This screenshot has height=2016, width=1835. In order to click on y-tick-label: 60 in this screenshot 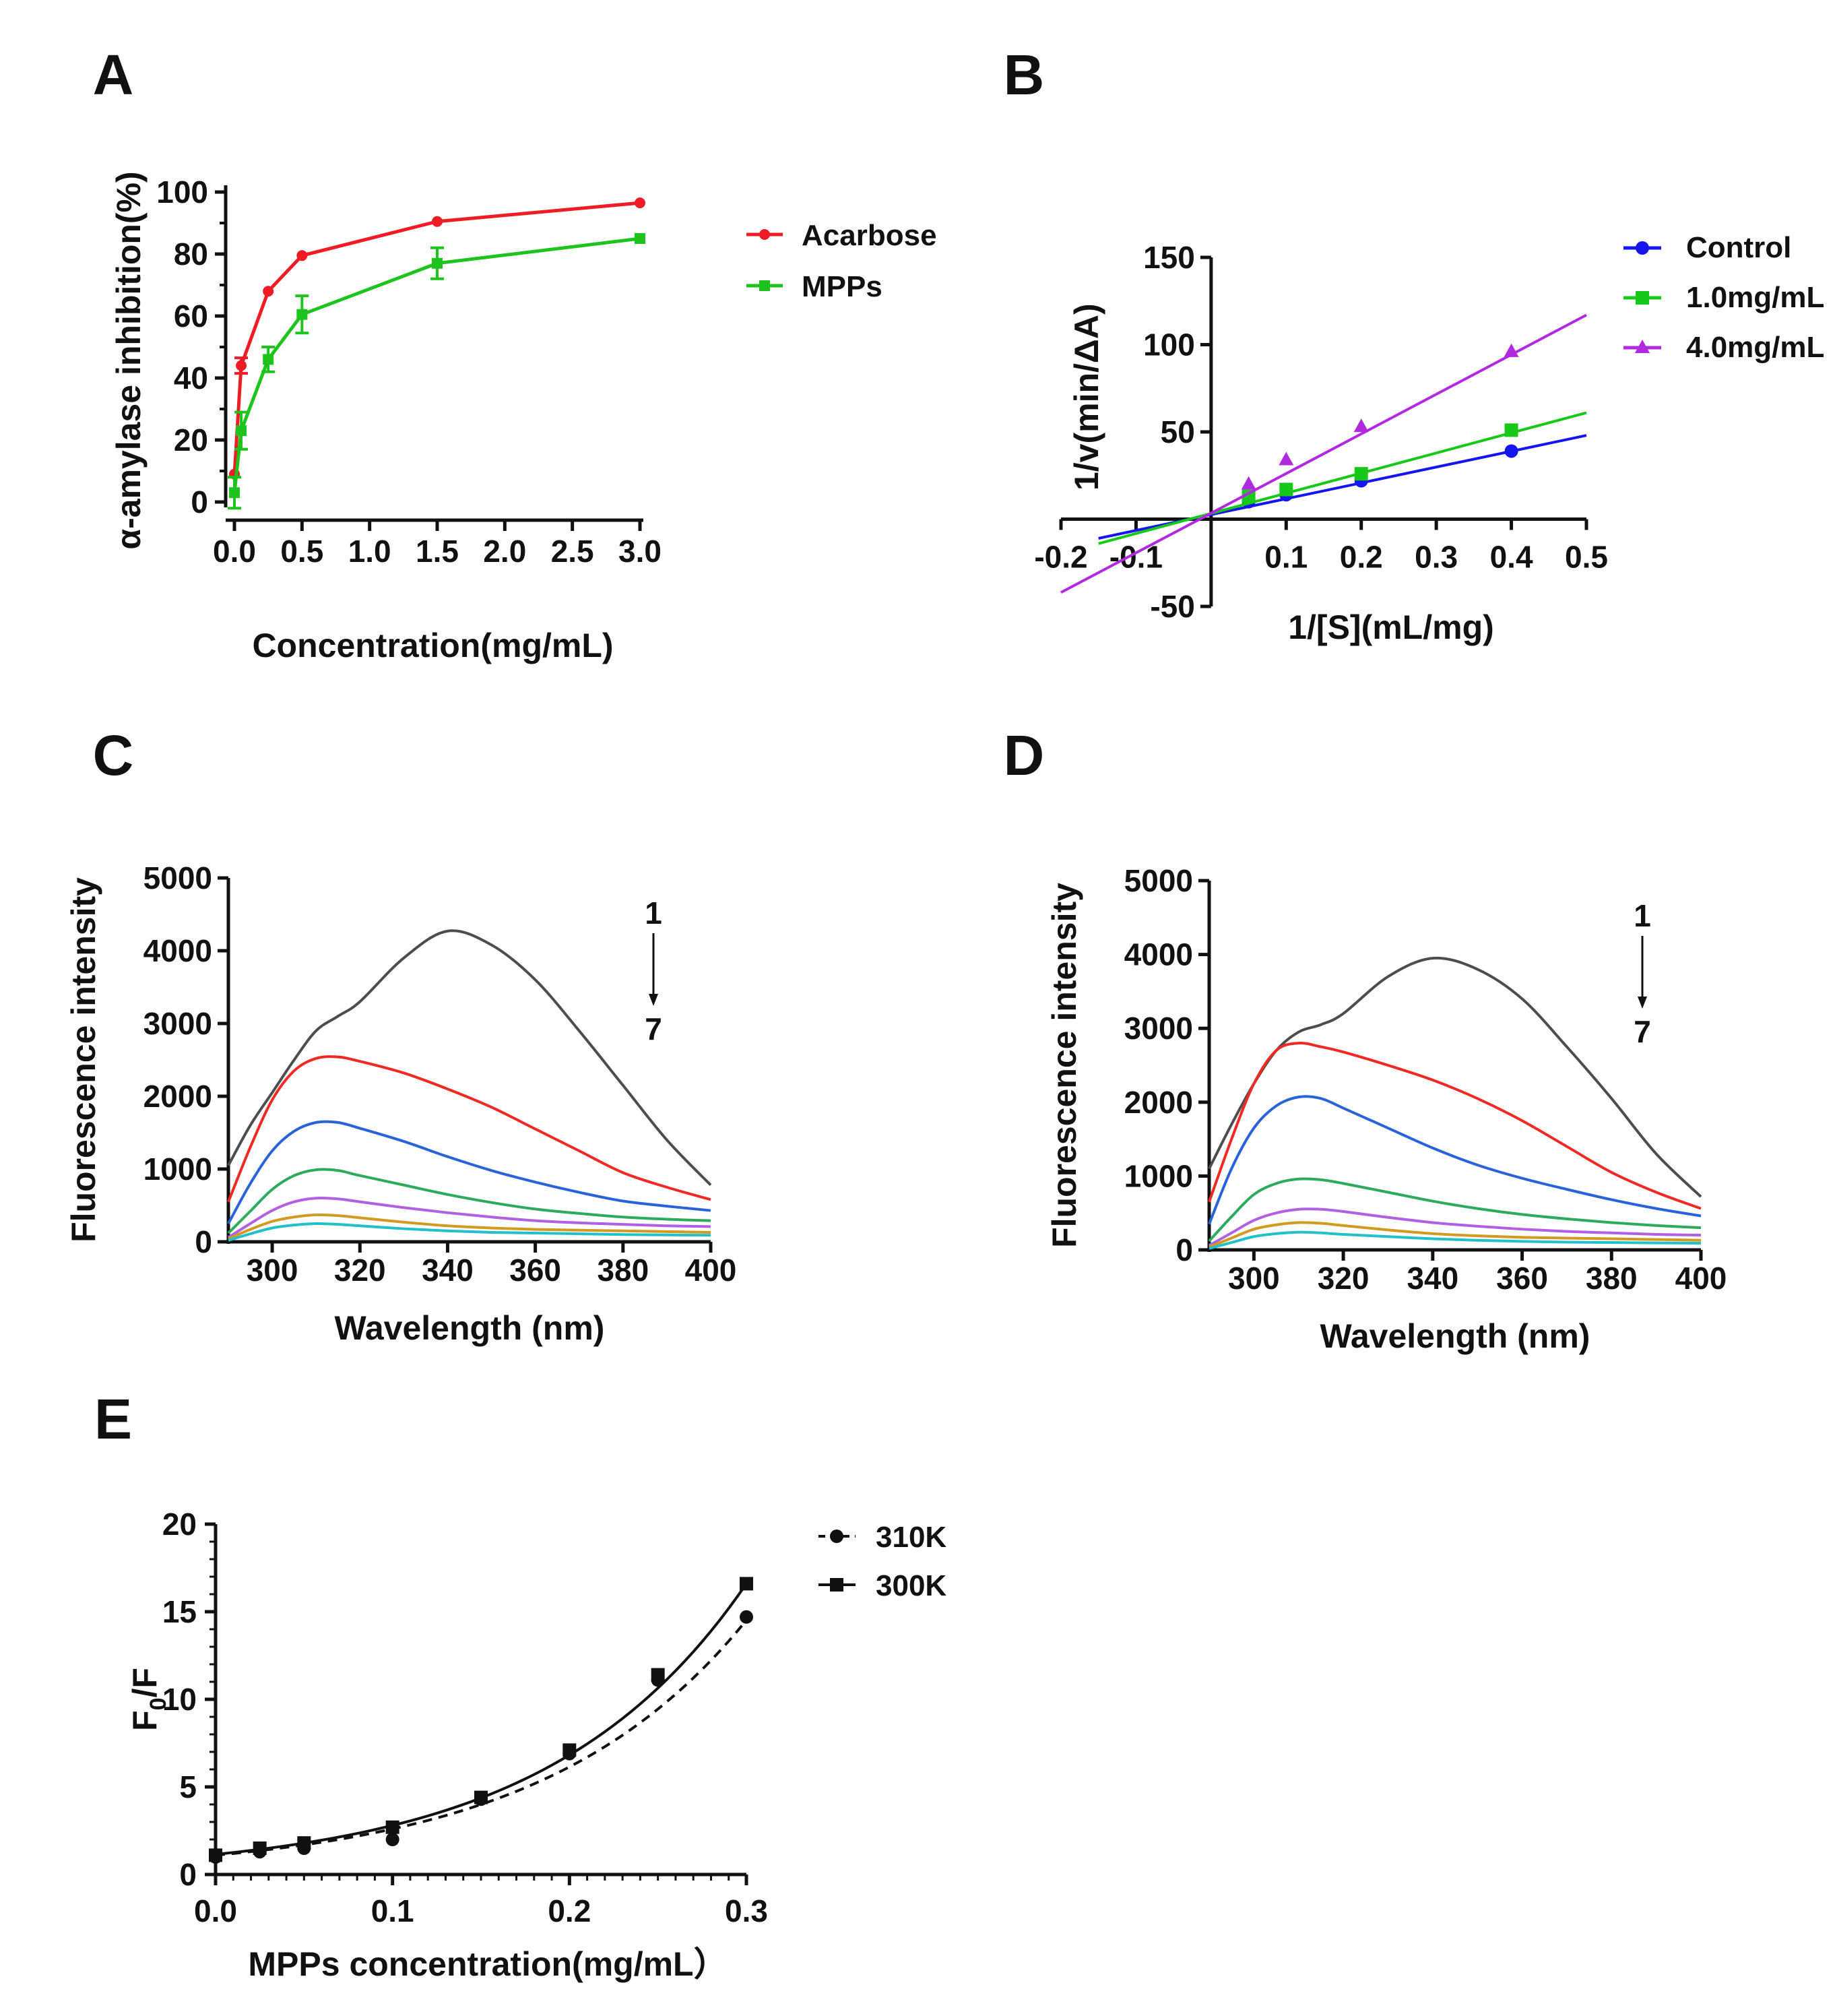, I will do `click(191, 316)`.